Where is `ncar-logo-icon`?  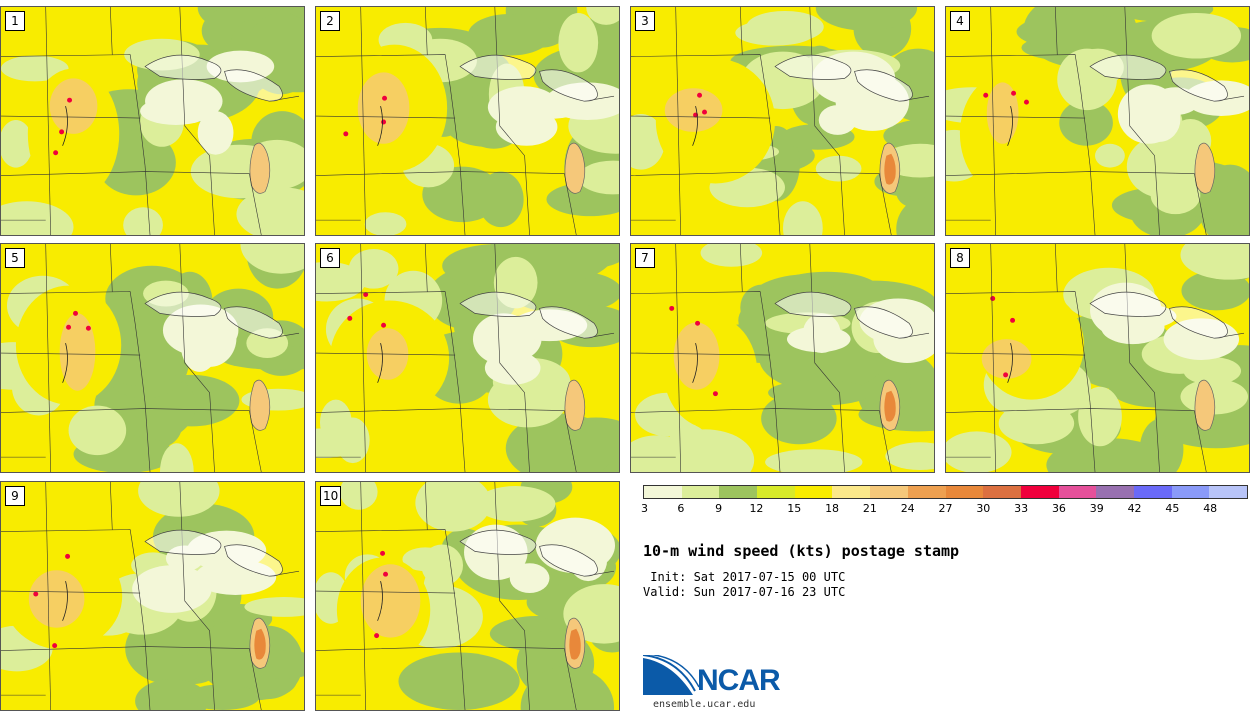 ncar-logo-icon is located at coordinates (671, 675).